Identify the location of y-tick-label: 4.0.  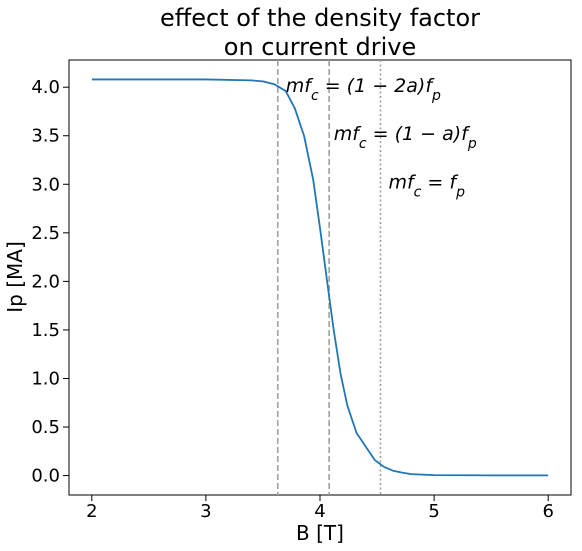
(45, 87).